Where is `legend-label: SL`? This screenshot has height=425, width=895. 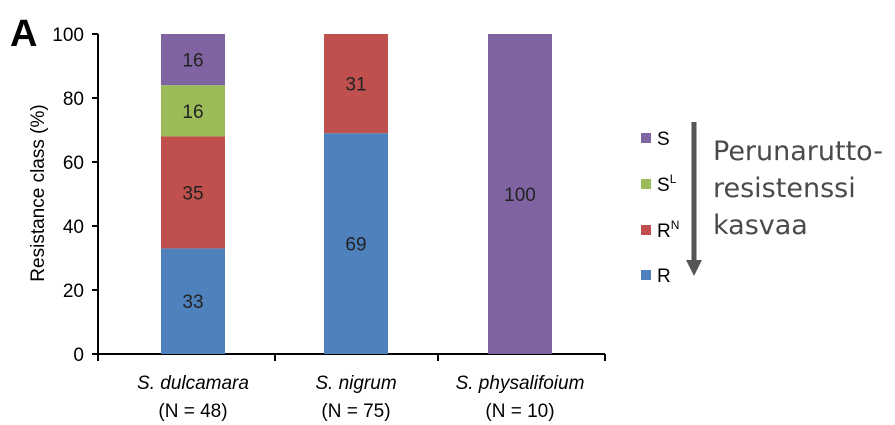
legend-label: SL is located at coordinates (667, 184).